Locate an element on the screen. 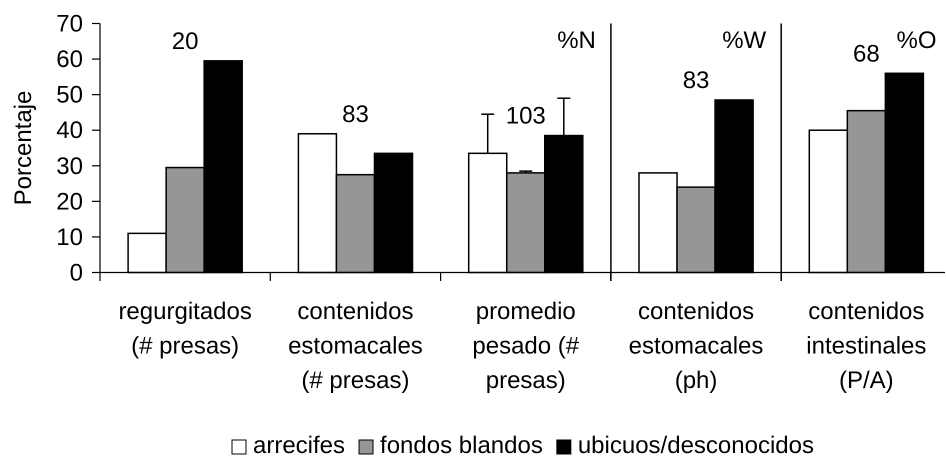  y-tick-label: 60 is located at coordinates (69, 59).